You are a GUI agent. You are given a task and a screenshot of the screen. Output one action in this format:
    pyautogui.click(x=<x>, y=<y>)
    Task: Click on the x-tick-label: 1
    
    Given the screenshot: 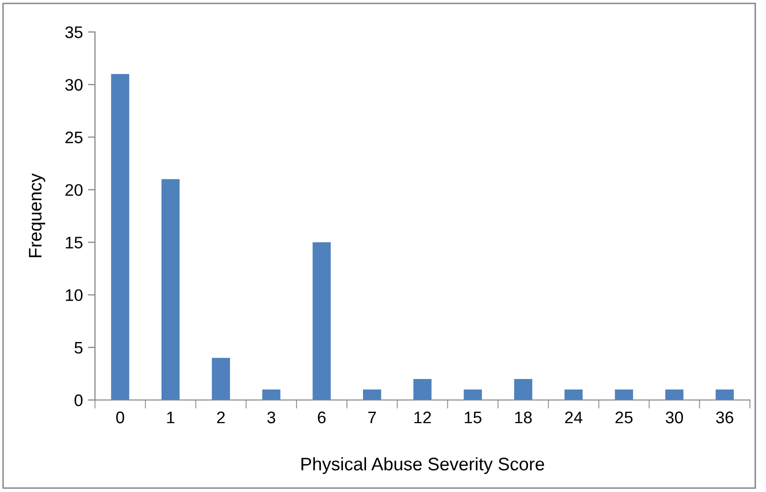 What is the action you would take?
    pyautogui.click(x=170, y=418)
    